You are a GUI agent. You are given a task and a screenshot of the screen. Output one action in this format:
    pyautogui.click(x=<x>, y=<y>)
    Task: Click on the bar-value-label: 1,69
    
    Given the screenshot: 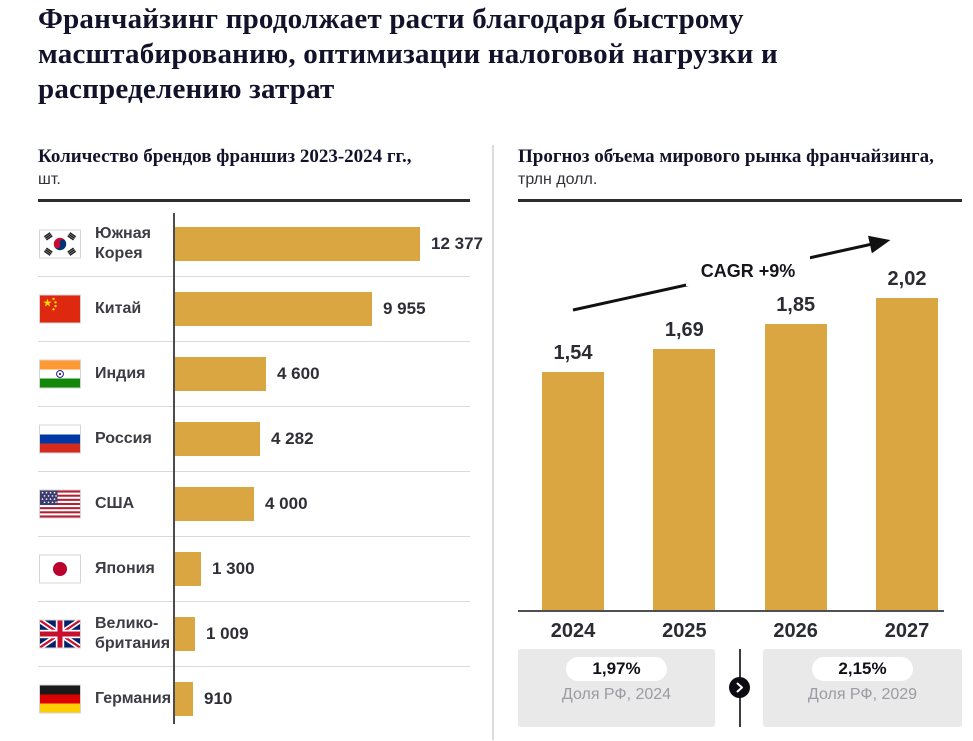 What is the action you would take?
    pyautogui.click(x=684, y=330)
    